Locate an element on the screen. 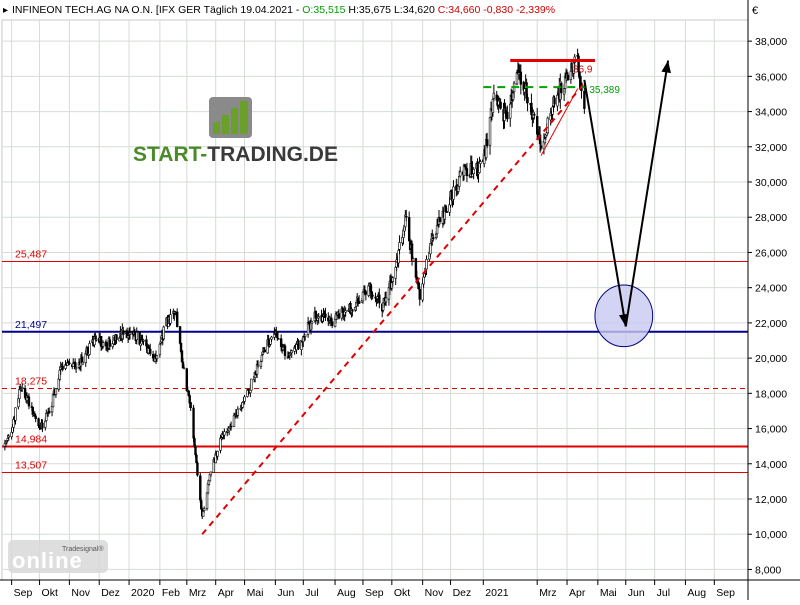 The image size is (800, 605). logo-text-domain: TRADING.DE is located at coordinates (272, 154).